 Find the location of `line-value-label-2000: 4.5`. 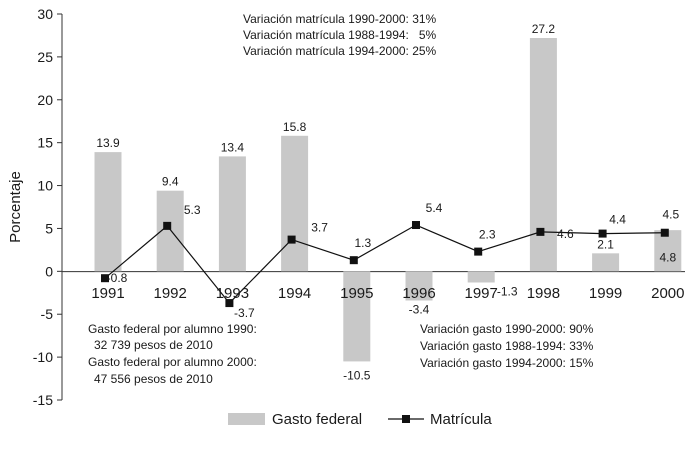

line-value-label-2000: 4.5 is located at coordinates (670, 215).